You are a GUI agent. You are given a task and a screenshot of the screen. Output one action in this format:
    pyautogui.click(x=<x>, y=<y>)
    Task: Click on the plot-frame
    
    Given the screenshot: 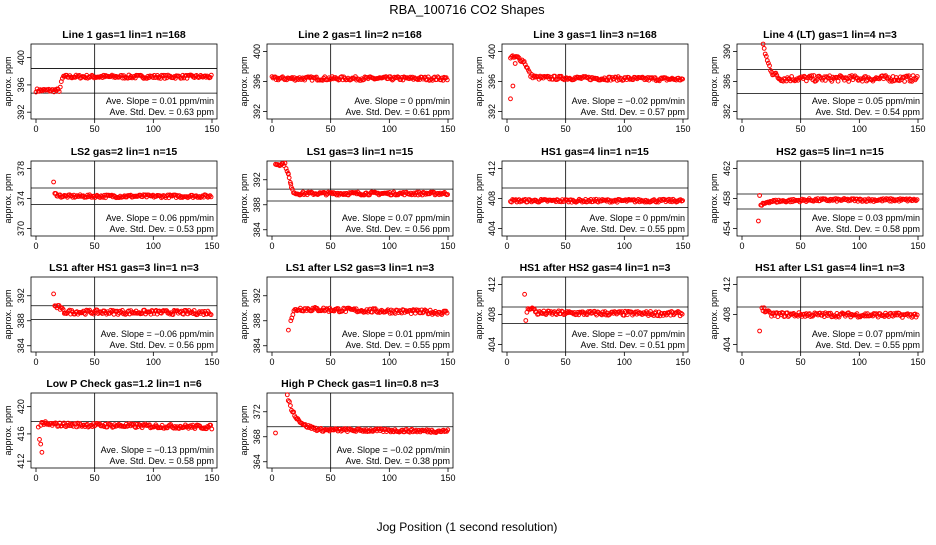 What is the action you would take?
    pyautogui.click(x=360, y=198)
    